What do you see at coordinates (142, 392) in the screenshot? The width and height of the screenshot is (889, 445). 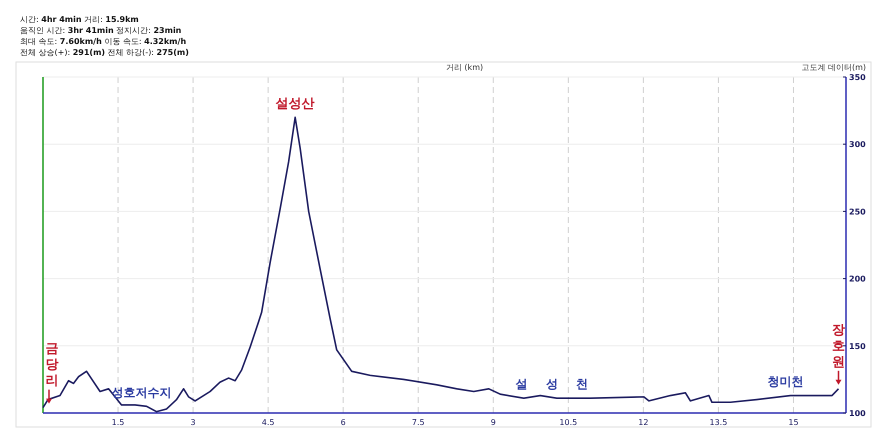 I see `annotation: 성호저수지` at bounding box center [142, 392].